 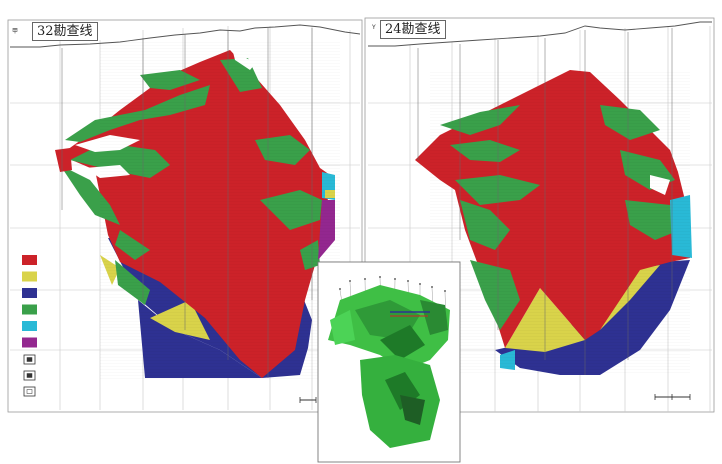 I want to click on right-panel-title: 24勘查线, so click(x=413, y=29).